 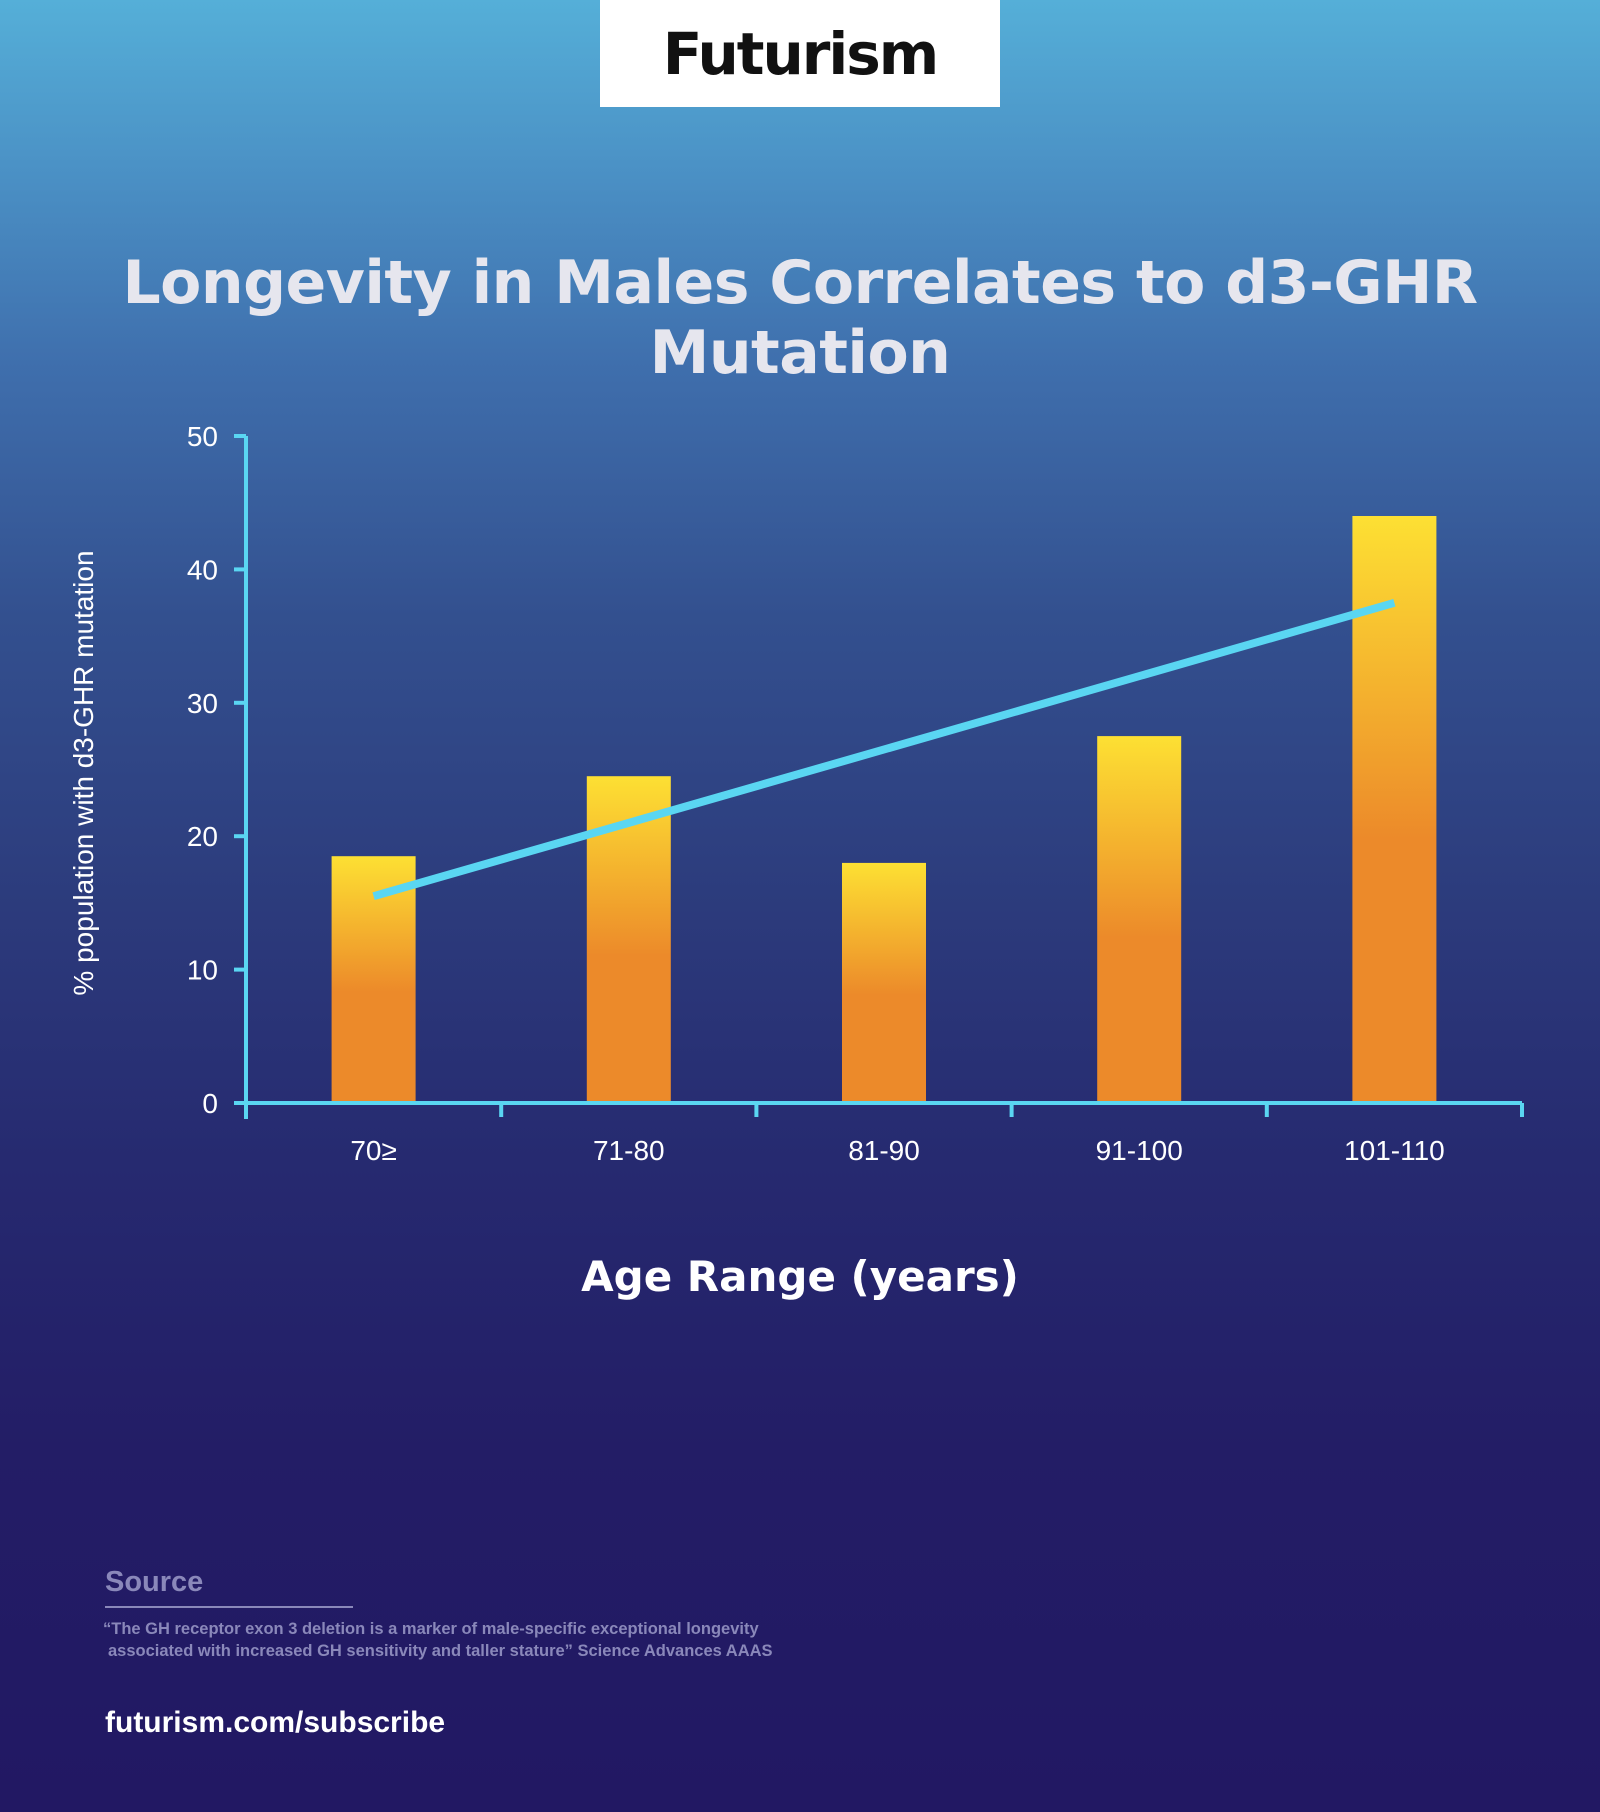 I want to click on x-tick-label: 70≥, so click(x=373, y=1150).